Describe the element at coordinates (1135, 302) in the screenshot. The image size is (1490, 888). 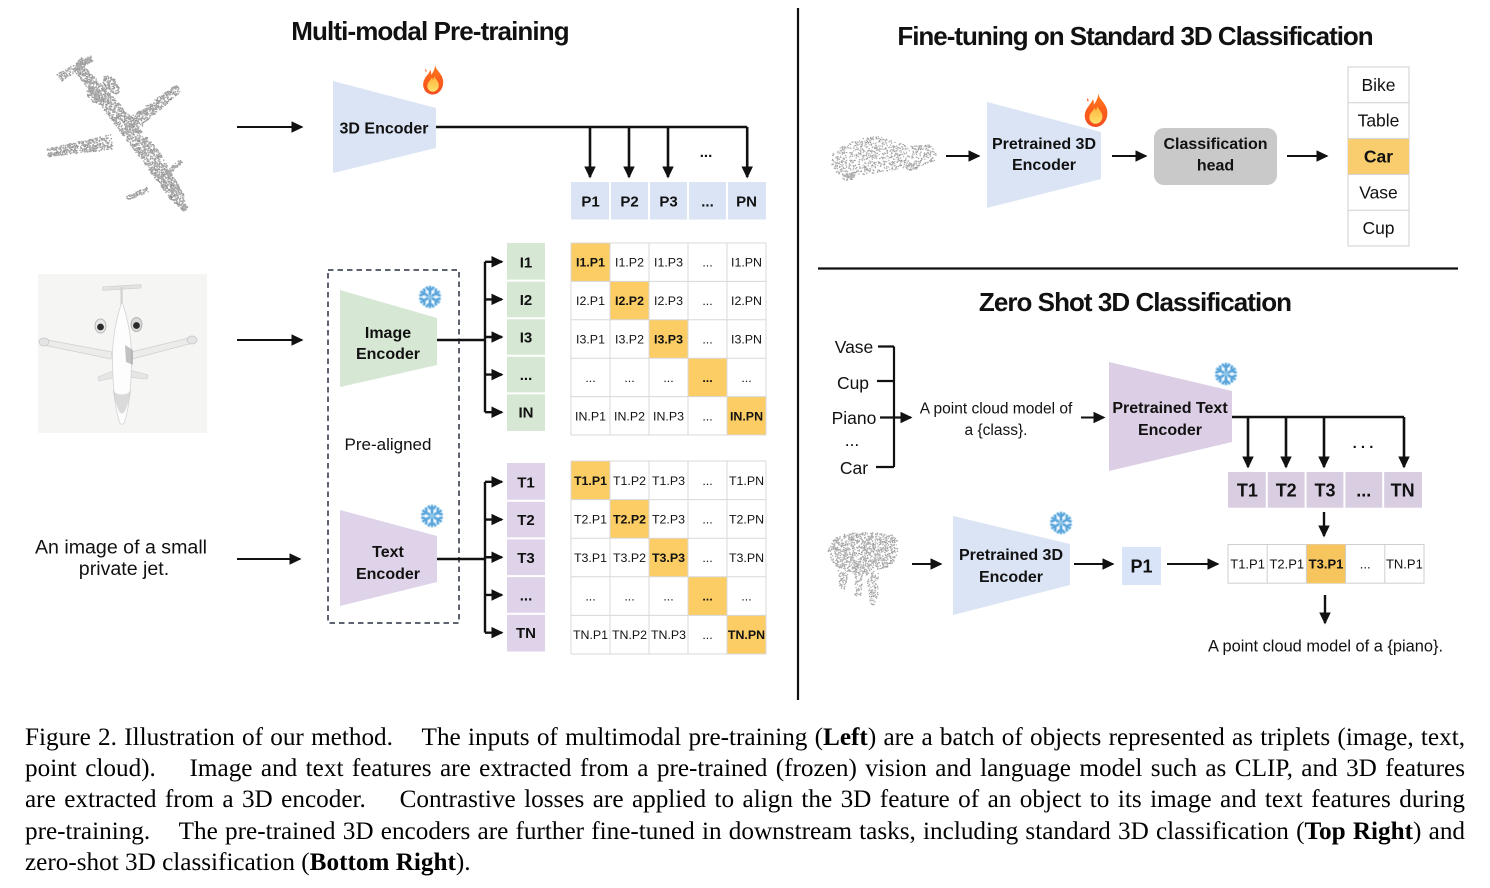
I see `svg-text: Zero Shot 3D Classification` at that location.